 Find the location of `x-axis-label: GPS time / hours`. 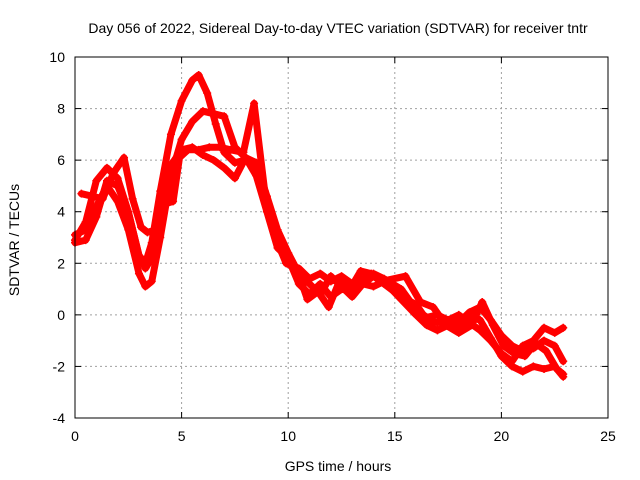

x-axis-label: GPS time / hours is located at coordinates (338, 466).